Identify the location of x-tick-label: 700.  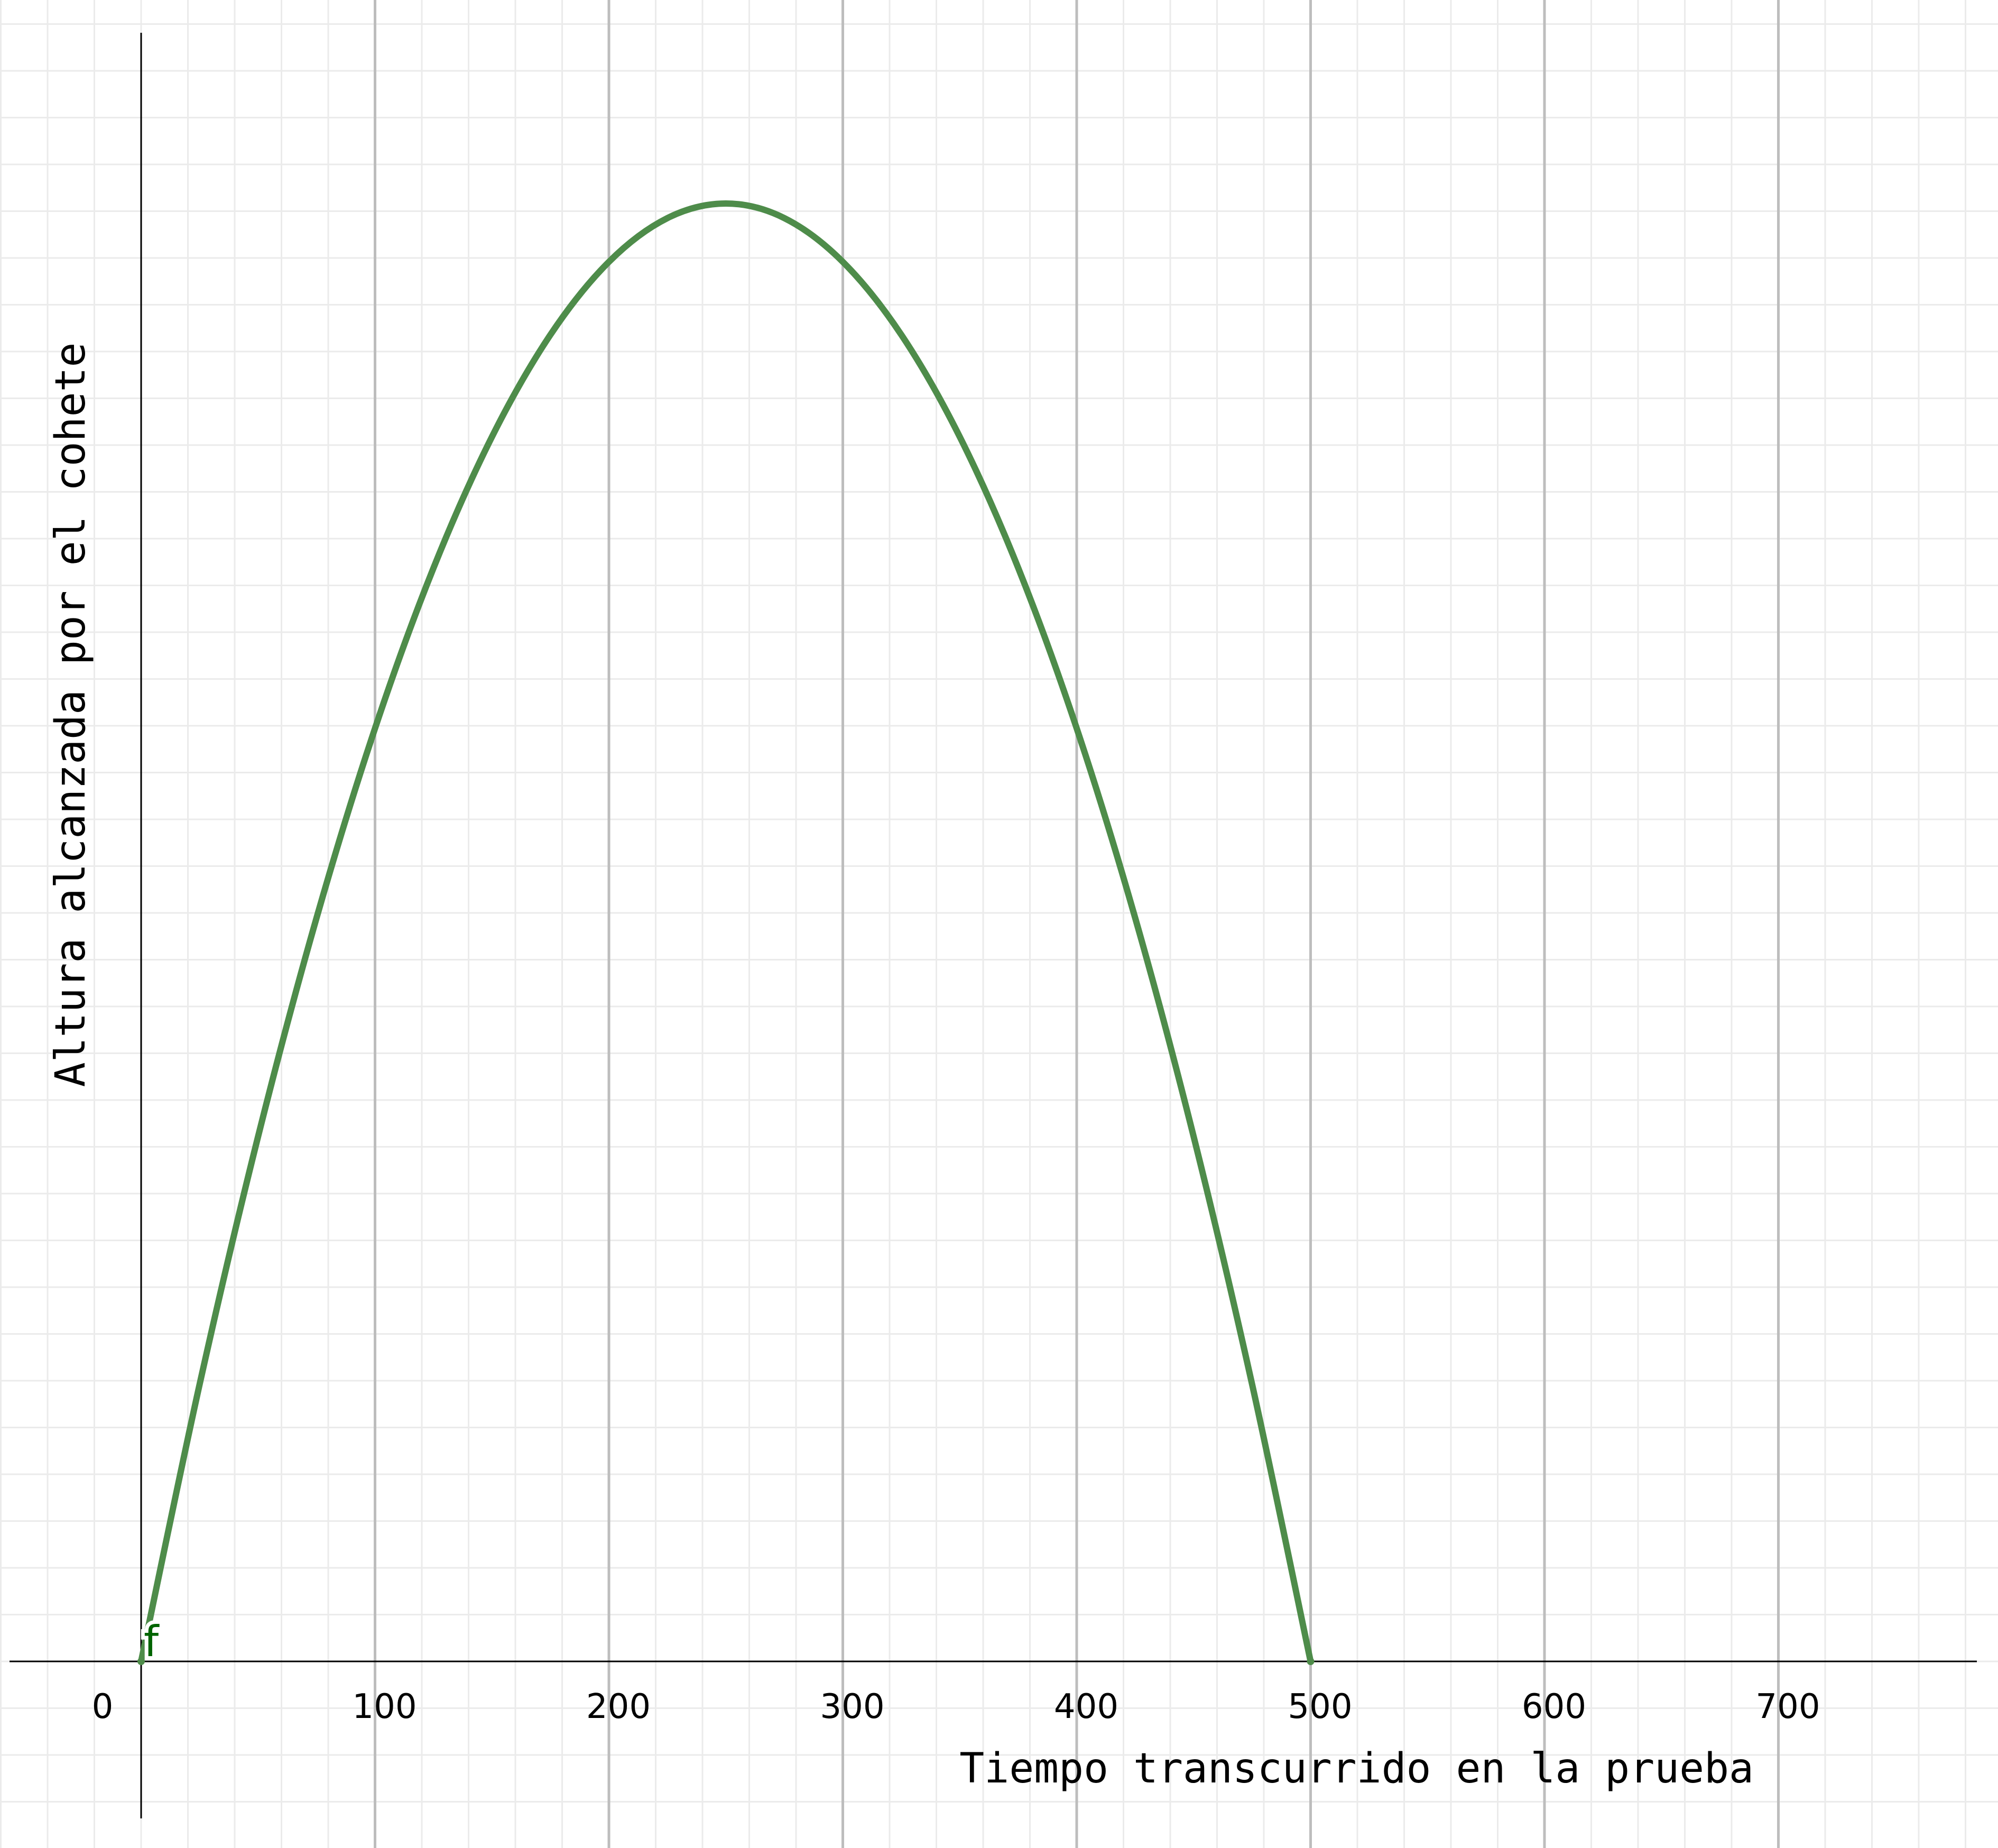
(1787, 1706).